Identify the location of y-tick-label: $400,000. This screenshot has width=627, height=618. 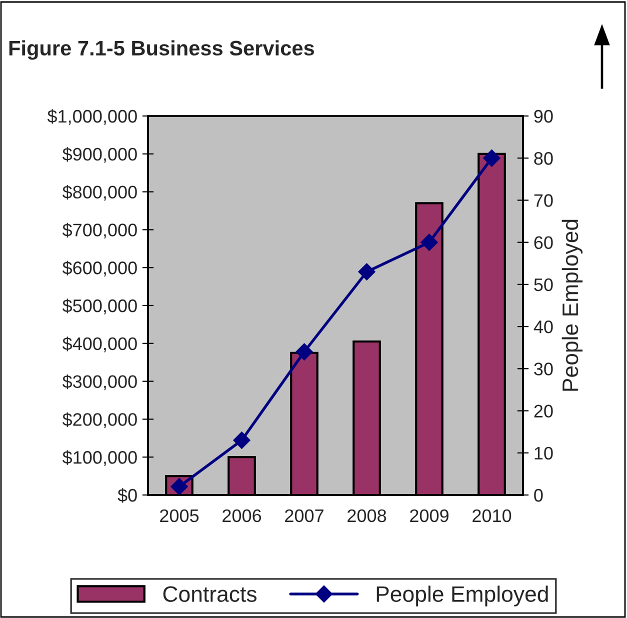
(99, 344).